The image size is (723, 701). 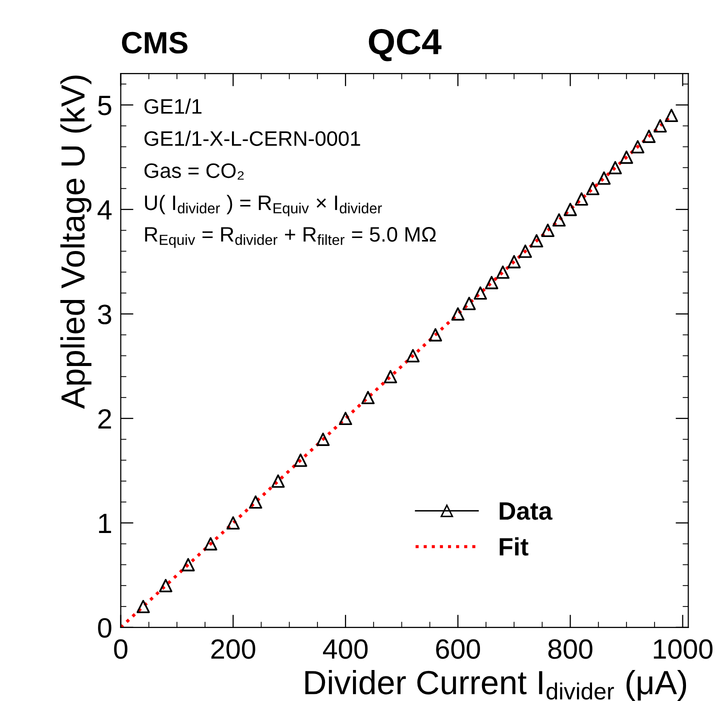 I want to click on y-tick-label: 0, so click(x=105, y=628).